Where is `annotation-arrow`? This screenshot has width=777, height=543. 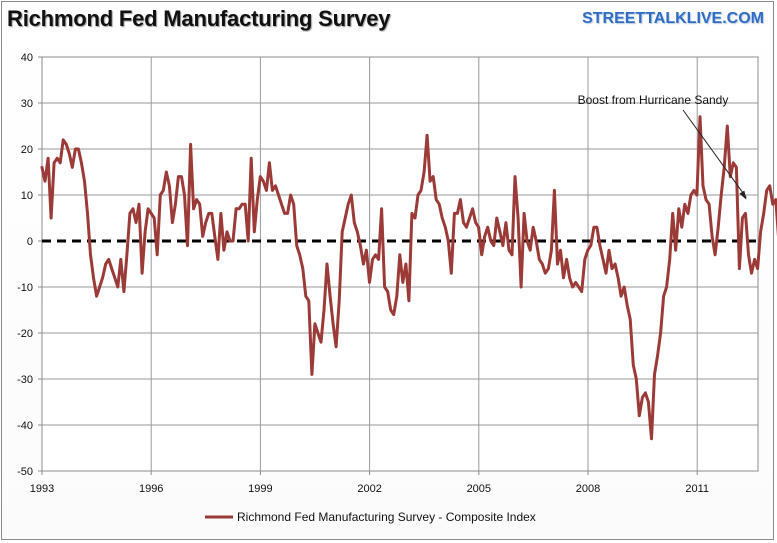
annotation-arrow is located at coordinates (714, 153).